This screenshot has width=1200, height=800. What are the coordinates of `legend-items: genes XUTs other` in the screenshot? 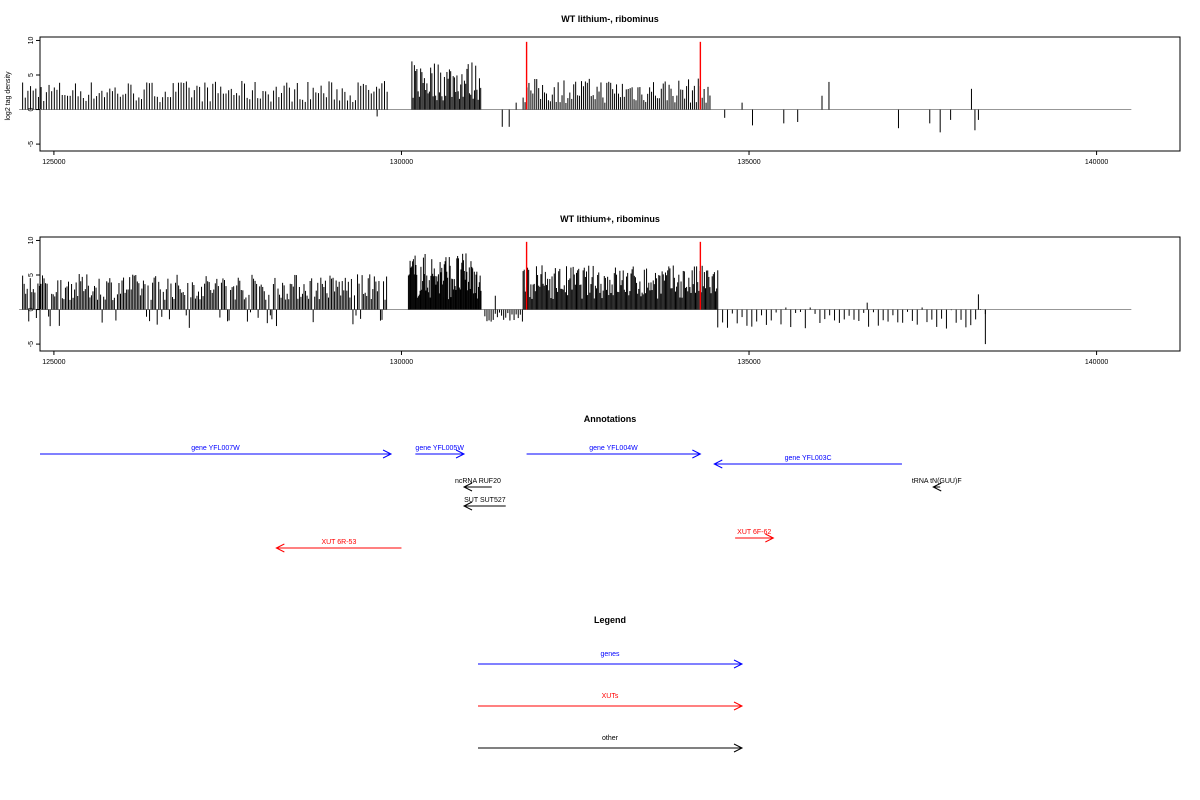 It's located at (611, 702).